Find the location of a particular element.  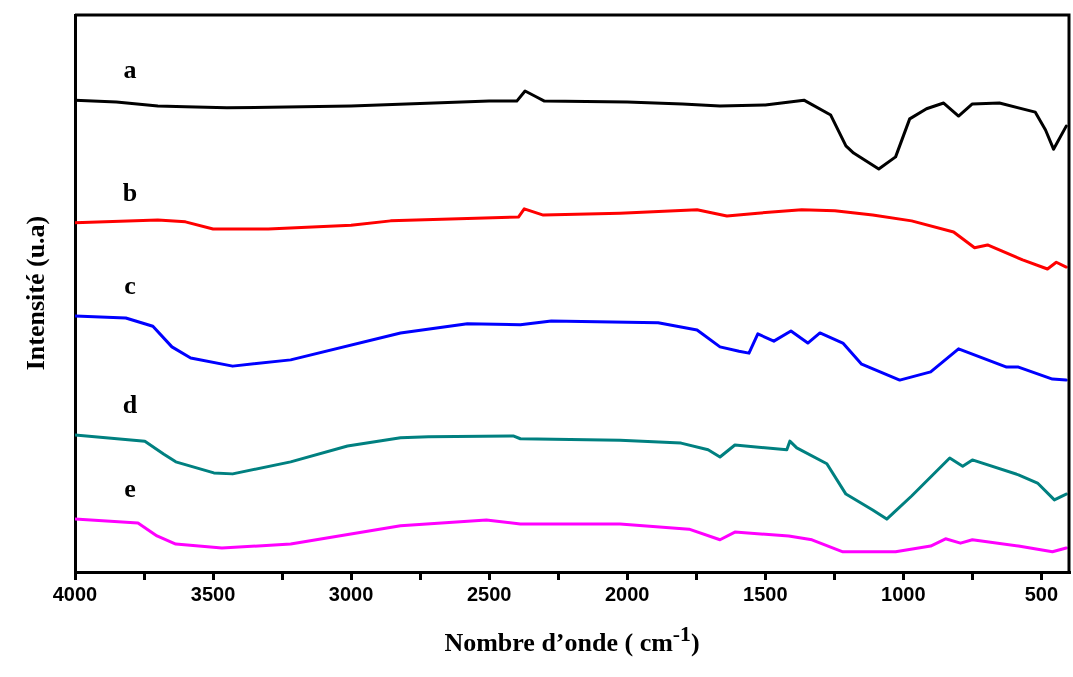

series-label: b is located at coordinates (130, 192).